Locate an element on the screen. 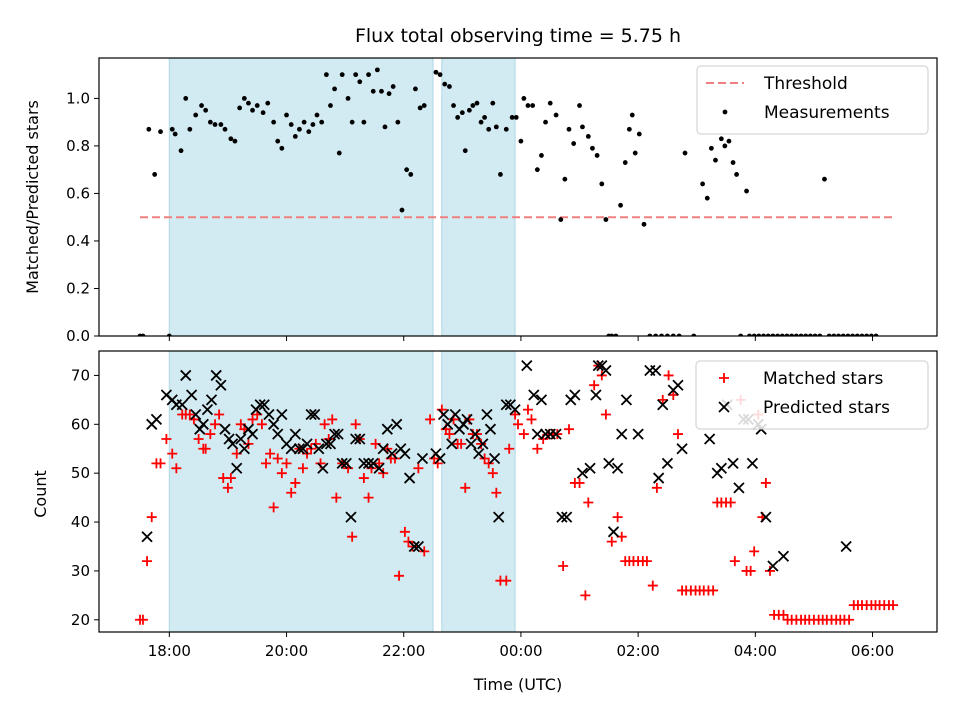 This screenshot has width=960, height=720. y-tick-label: 60 is located at coordinates (80, 424).